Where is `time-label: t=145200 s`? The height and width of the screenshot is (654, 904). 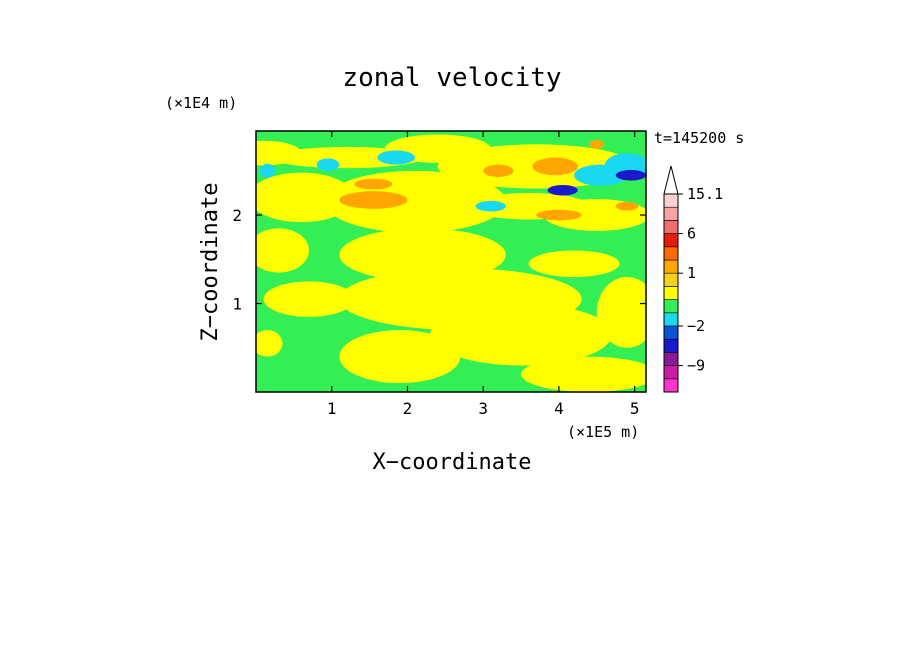
time-label: t=145200 s is located at coordinates (699, 138).